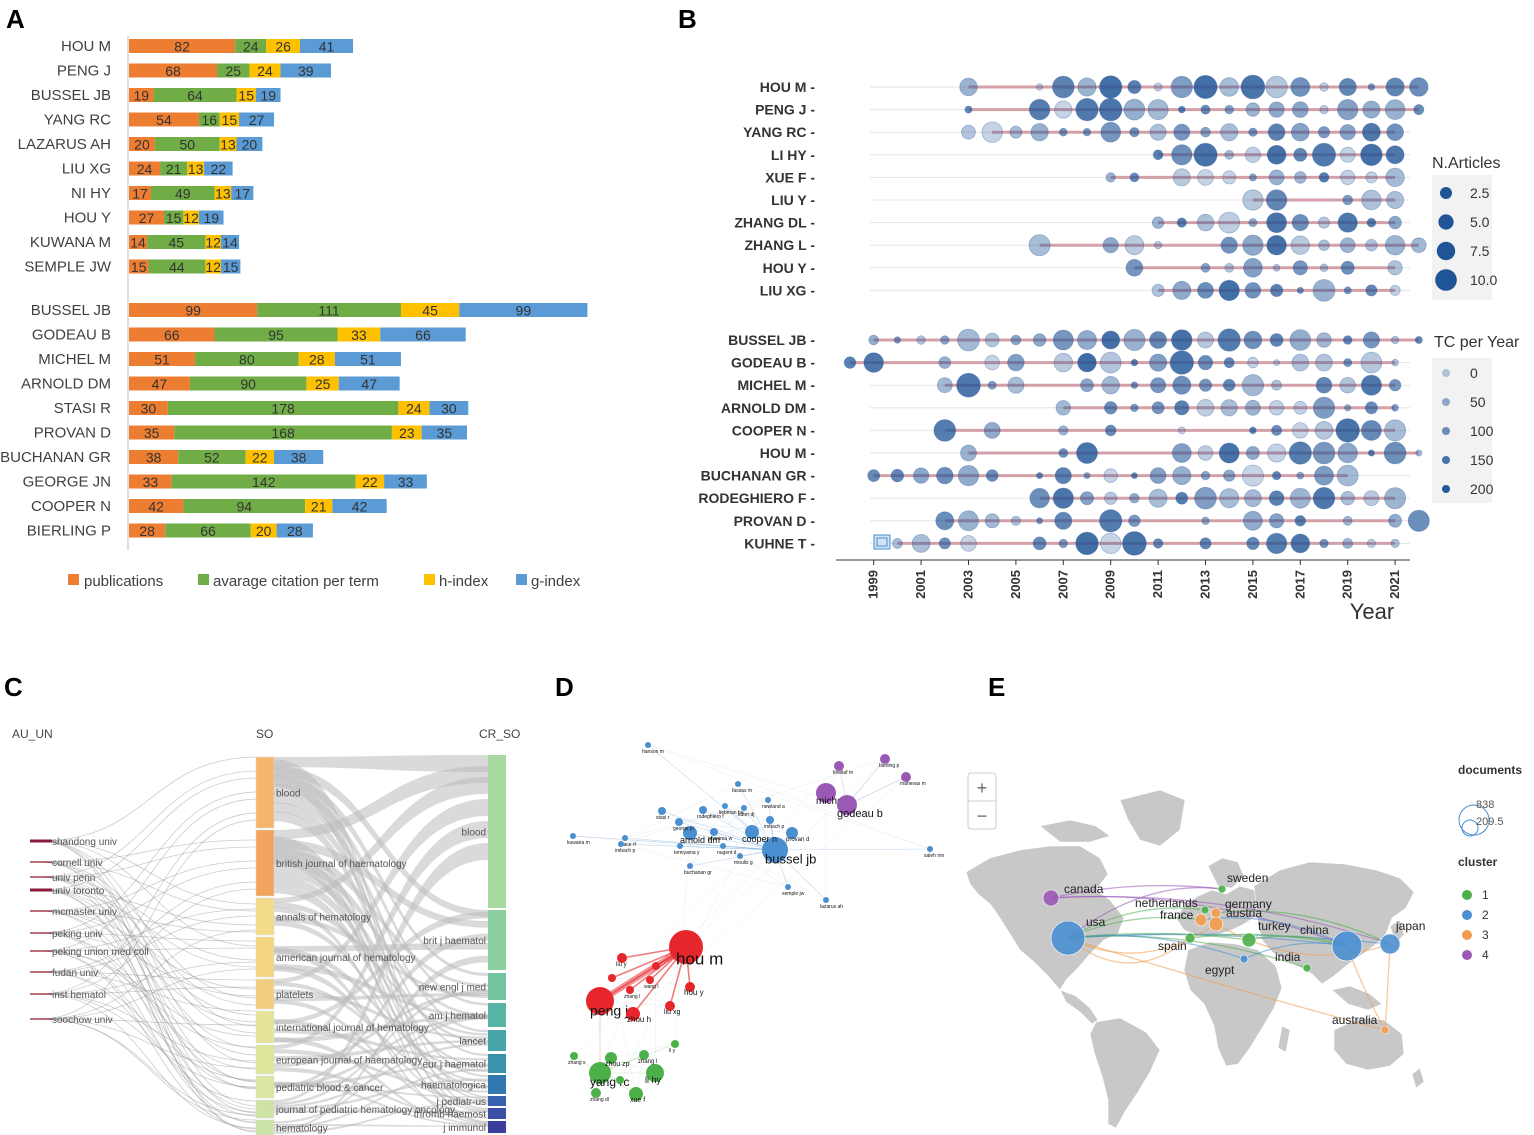  Describe the element at coordinates (142, 96) in the screenshot. I see `bar-value-label: 19` at that location.